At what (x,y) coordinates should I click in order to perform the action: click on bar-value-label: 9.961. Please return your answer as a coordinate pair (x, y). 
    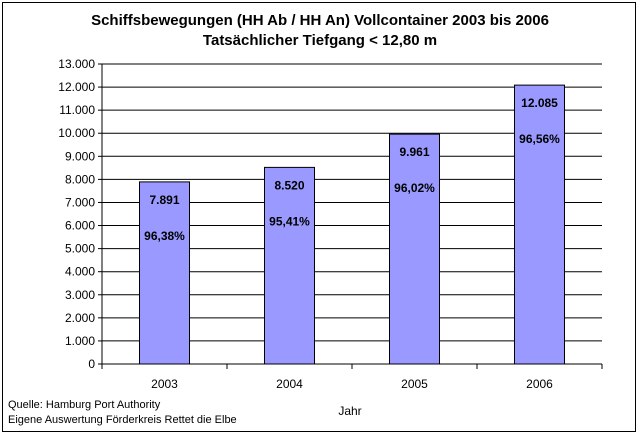
    Looking at the image, I should click on (414, 152).